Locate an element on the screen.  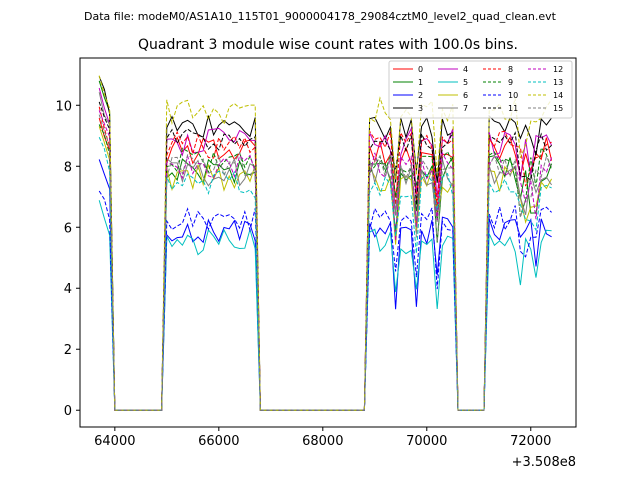
legend-label-8: 8 is located at coordinates (510, 69).